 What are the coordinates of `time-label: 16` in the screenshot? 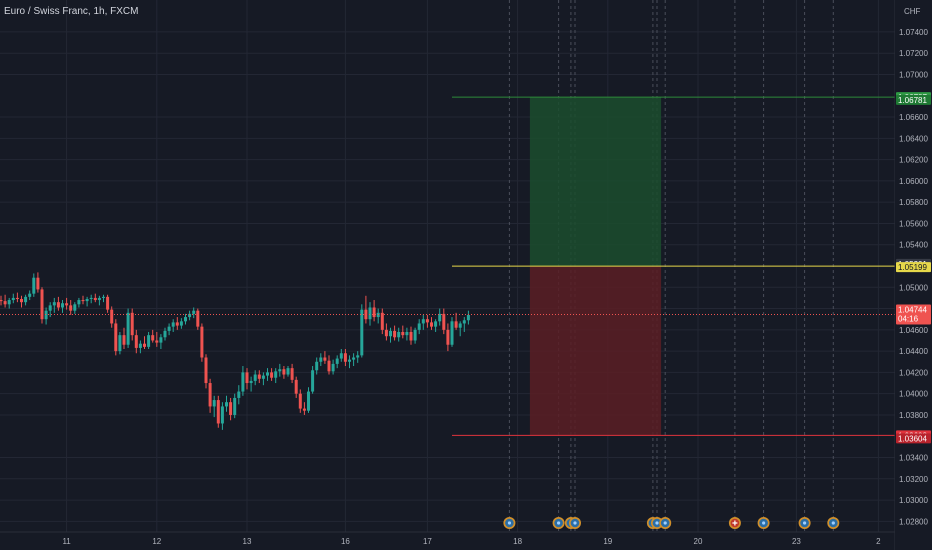 It's located at (345, 541).